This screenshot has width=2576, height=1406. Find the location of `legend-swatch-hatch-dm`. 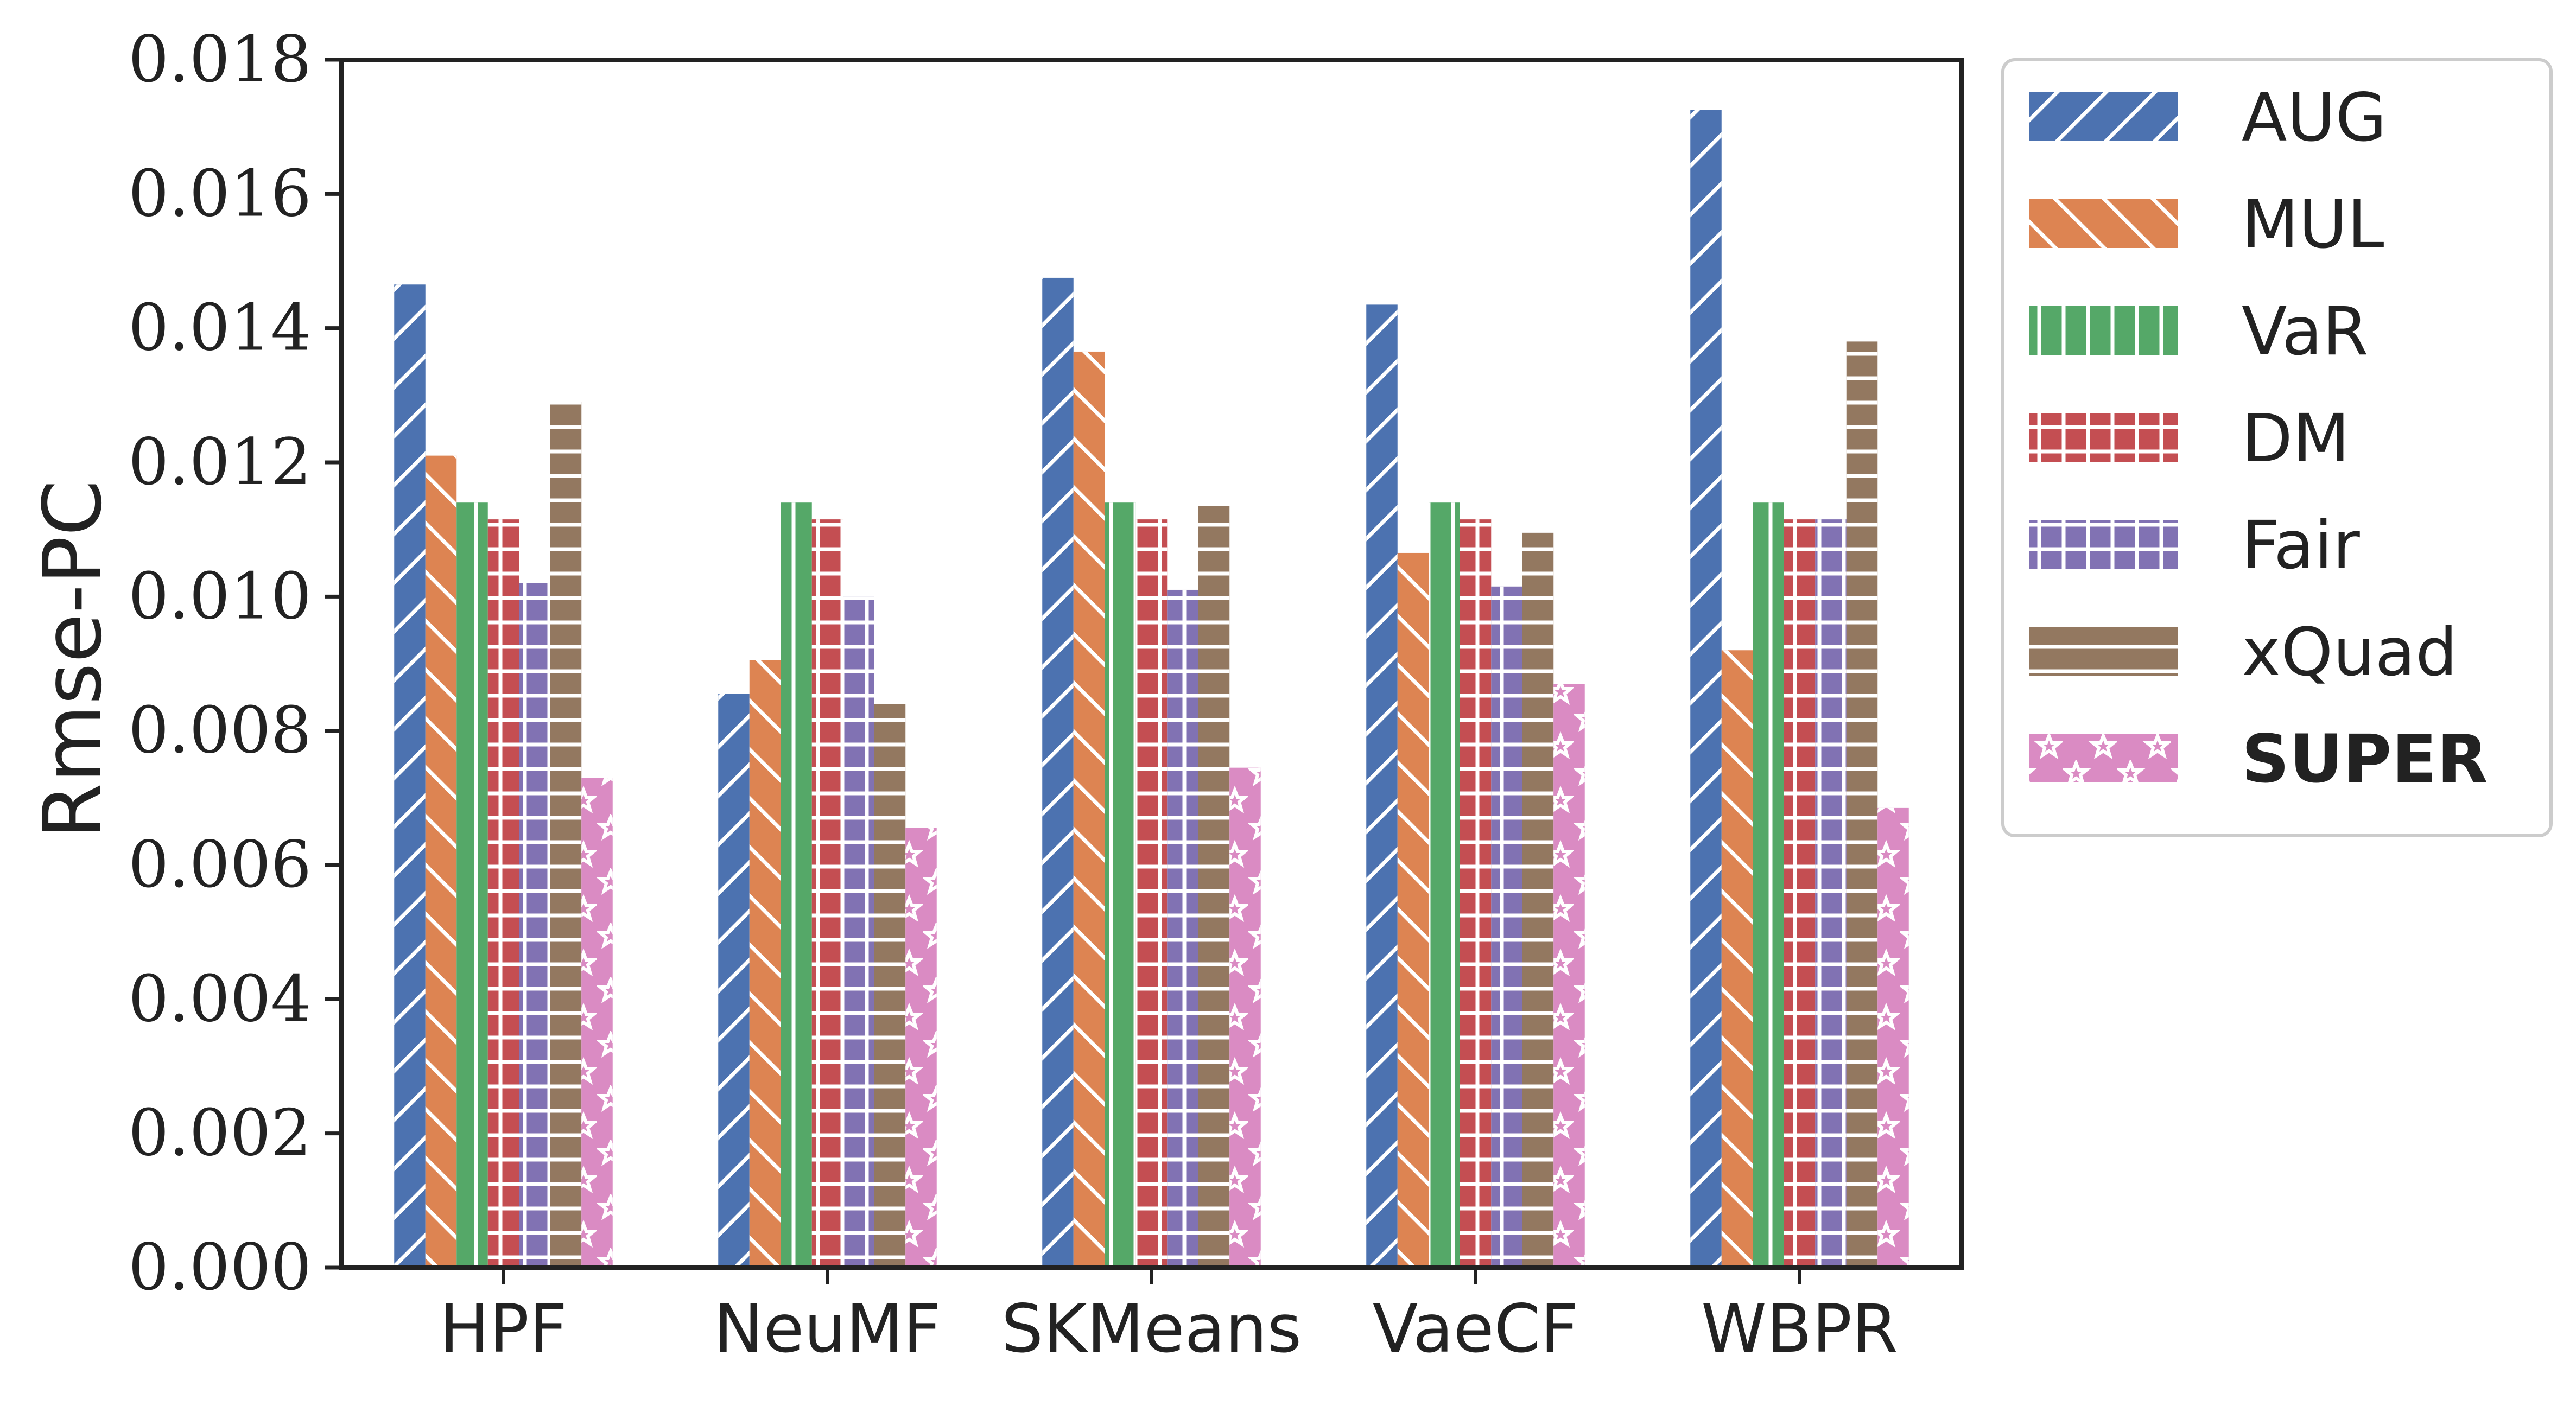

legend-swatch-hatch-dm is located at coordinates (2103, 437).